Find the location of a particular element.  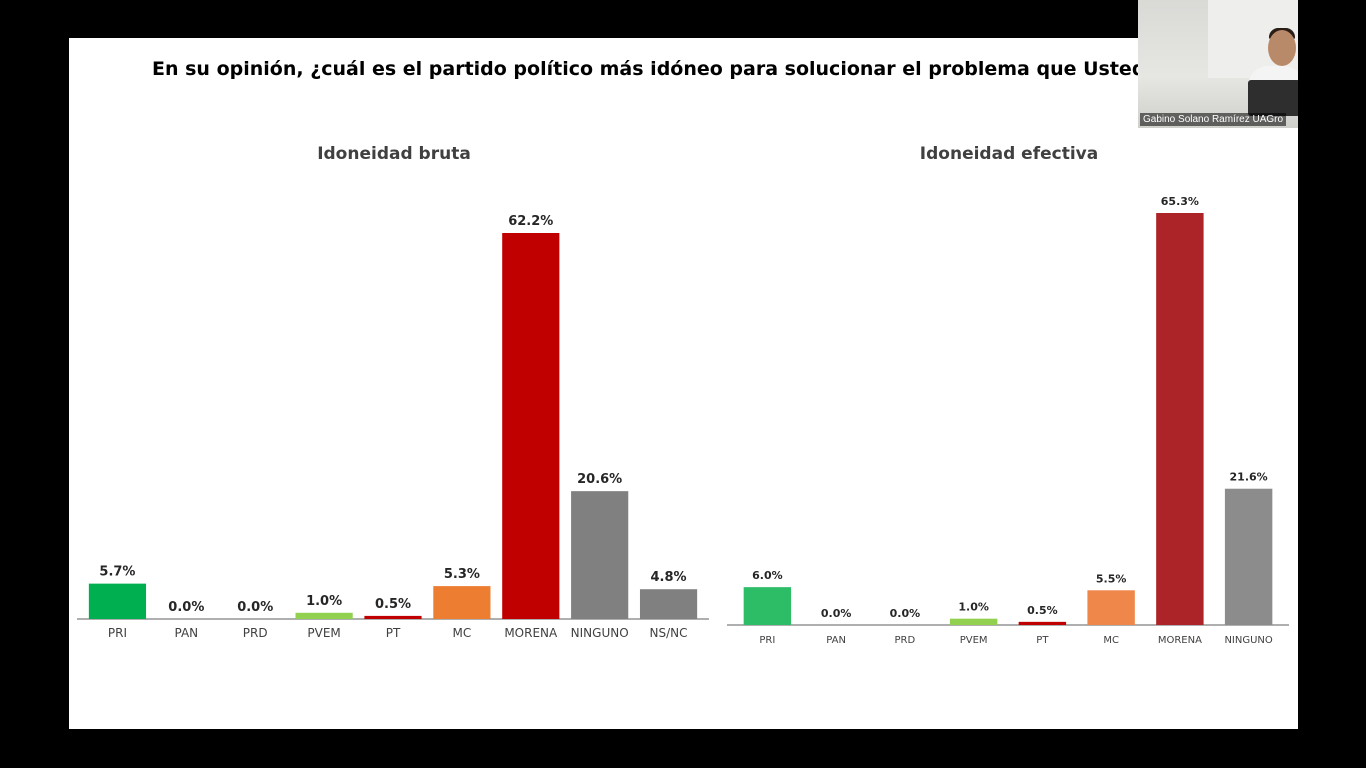

tick-label-nsnc: NS/NC is located at coordinates (669, 633).